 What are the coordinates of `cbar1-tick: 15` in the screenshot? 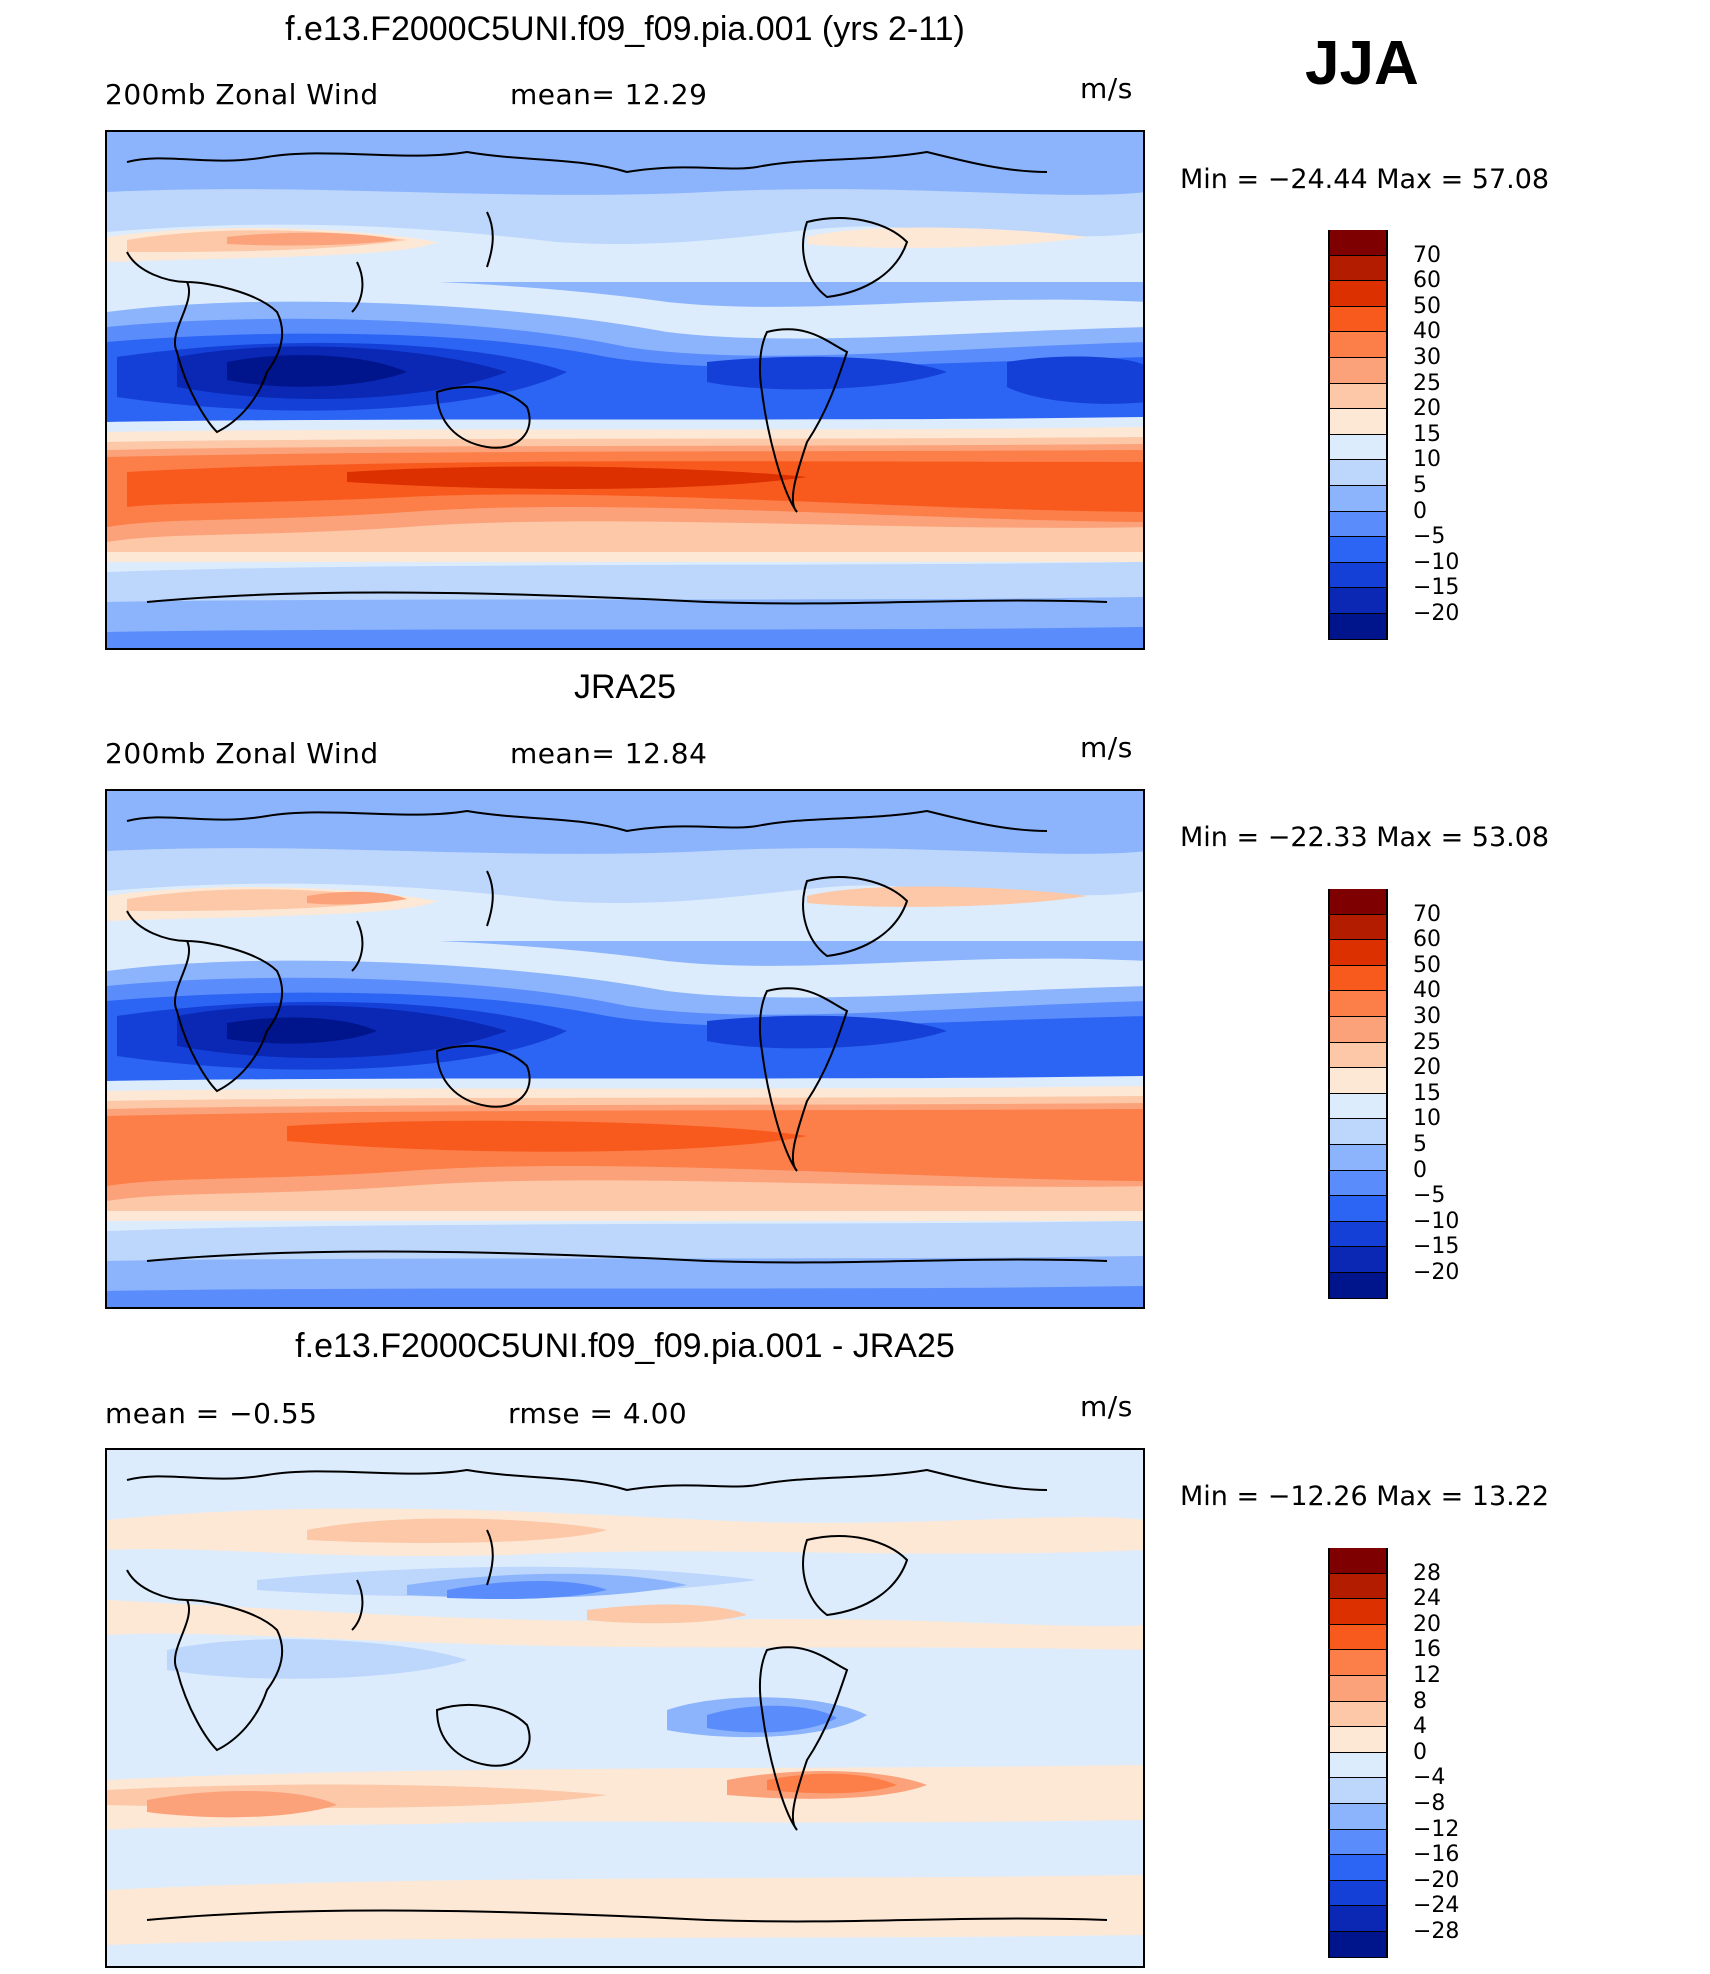 It's located at (1427, 434).